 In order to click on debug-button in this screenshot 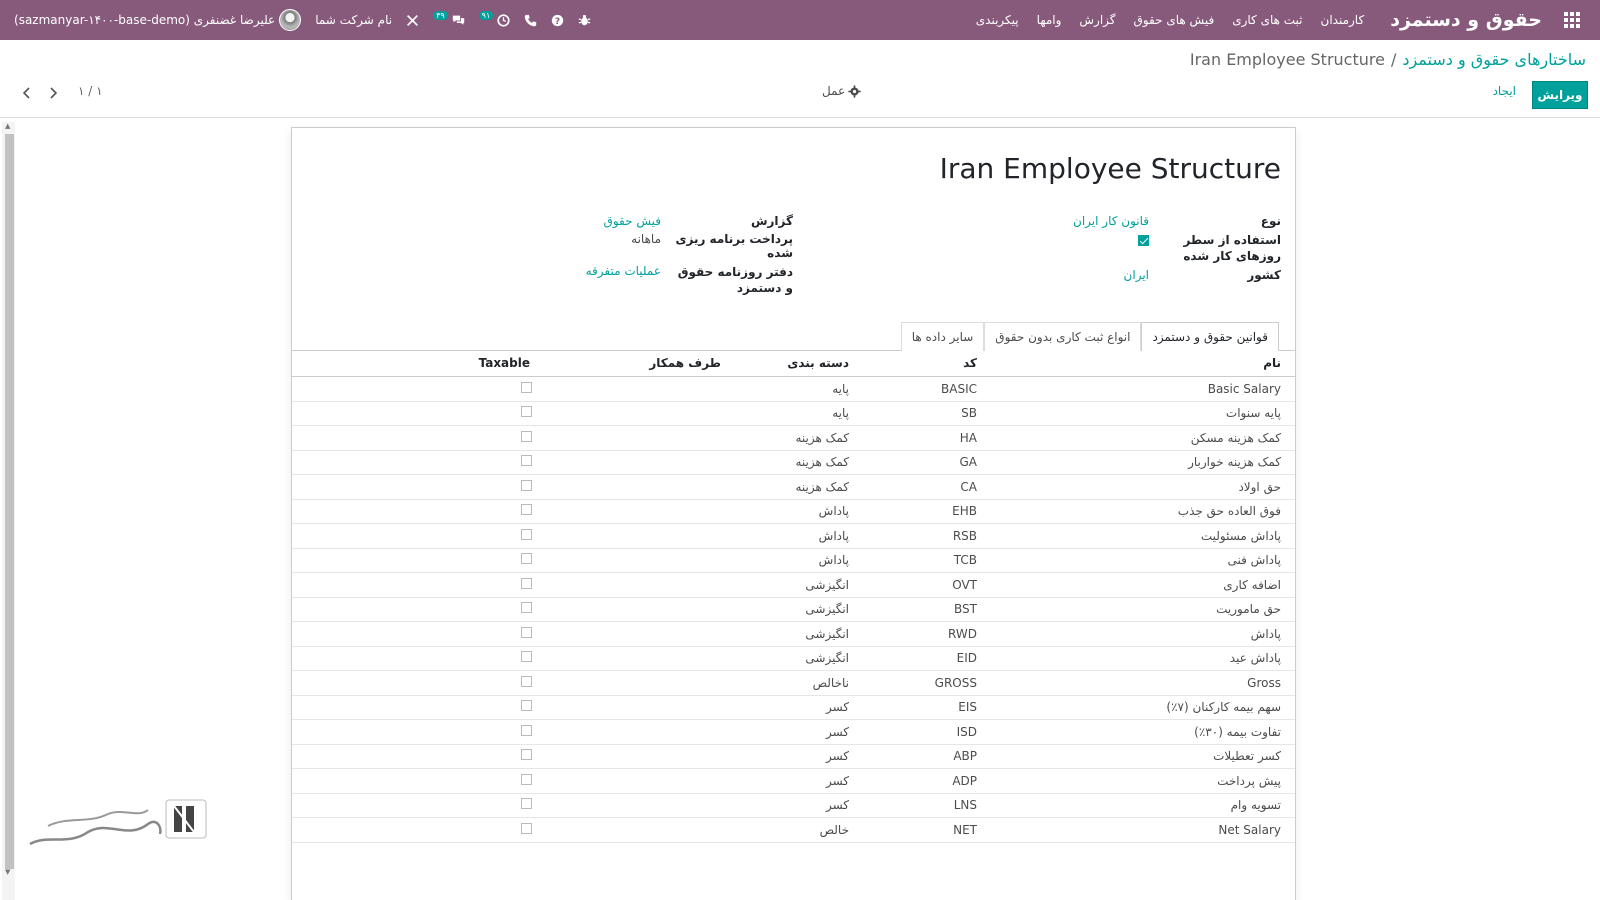, I will do `click(584, 20)`.